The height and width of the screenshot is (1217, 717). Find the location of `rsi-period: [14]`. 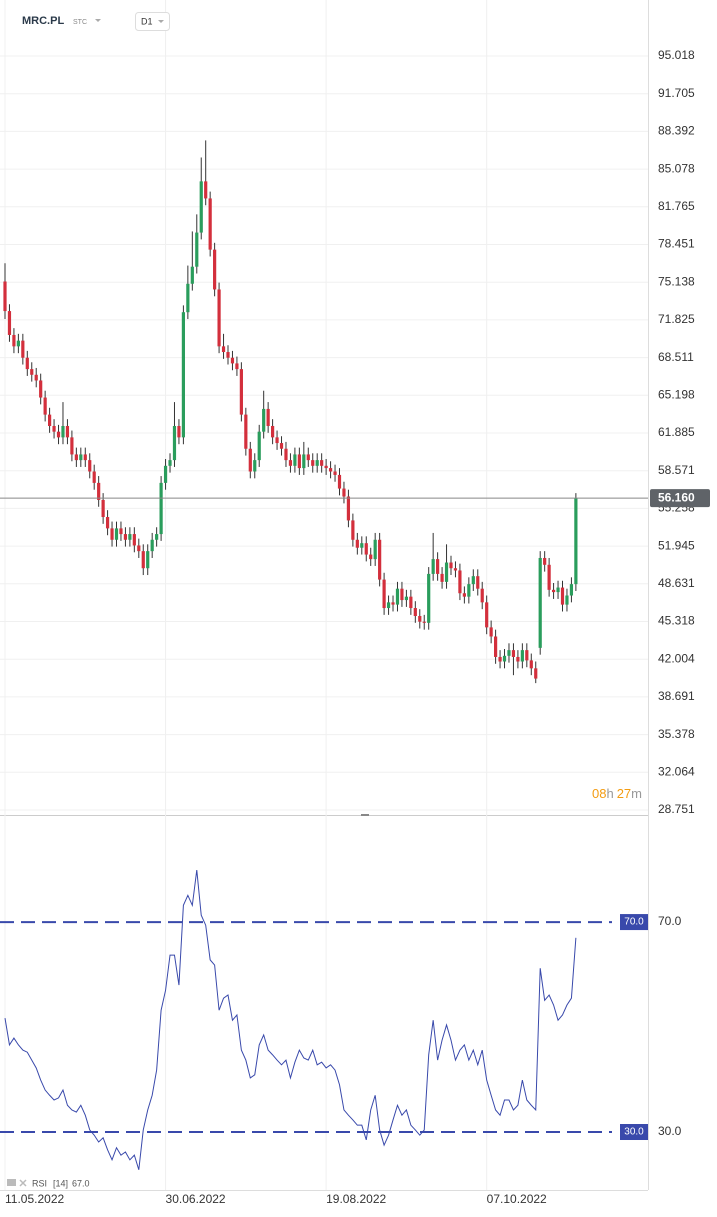

rsi-period: [14] is located at coordinates (60, 1183).